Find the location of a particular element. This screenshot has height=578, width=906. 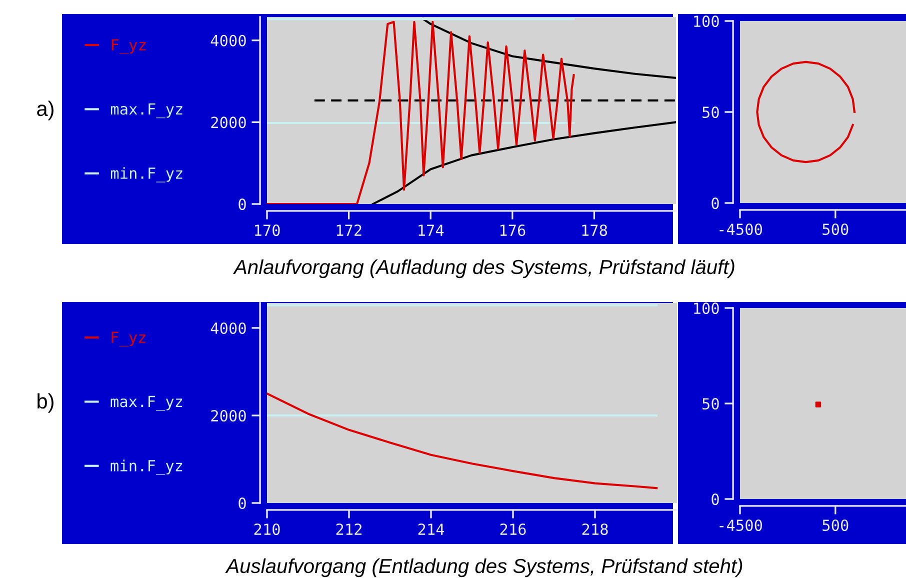

text: a) is located at coordinates (45, 110).